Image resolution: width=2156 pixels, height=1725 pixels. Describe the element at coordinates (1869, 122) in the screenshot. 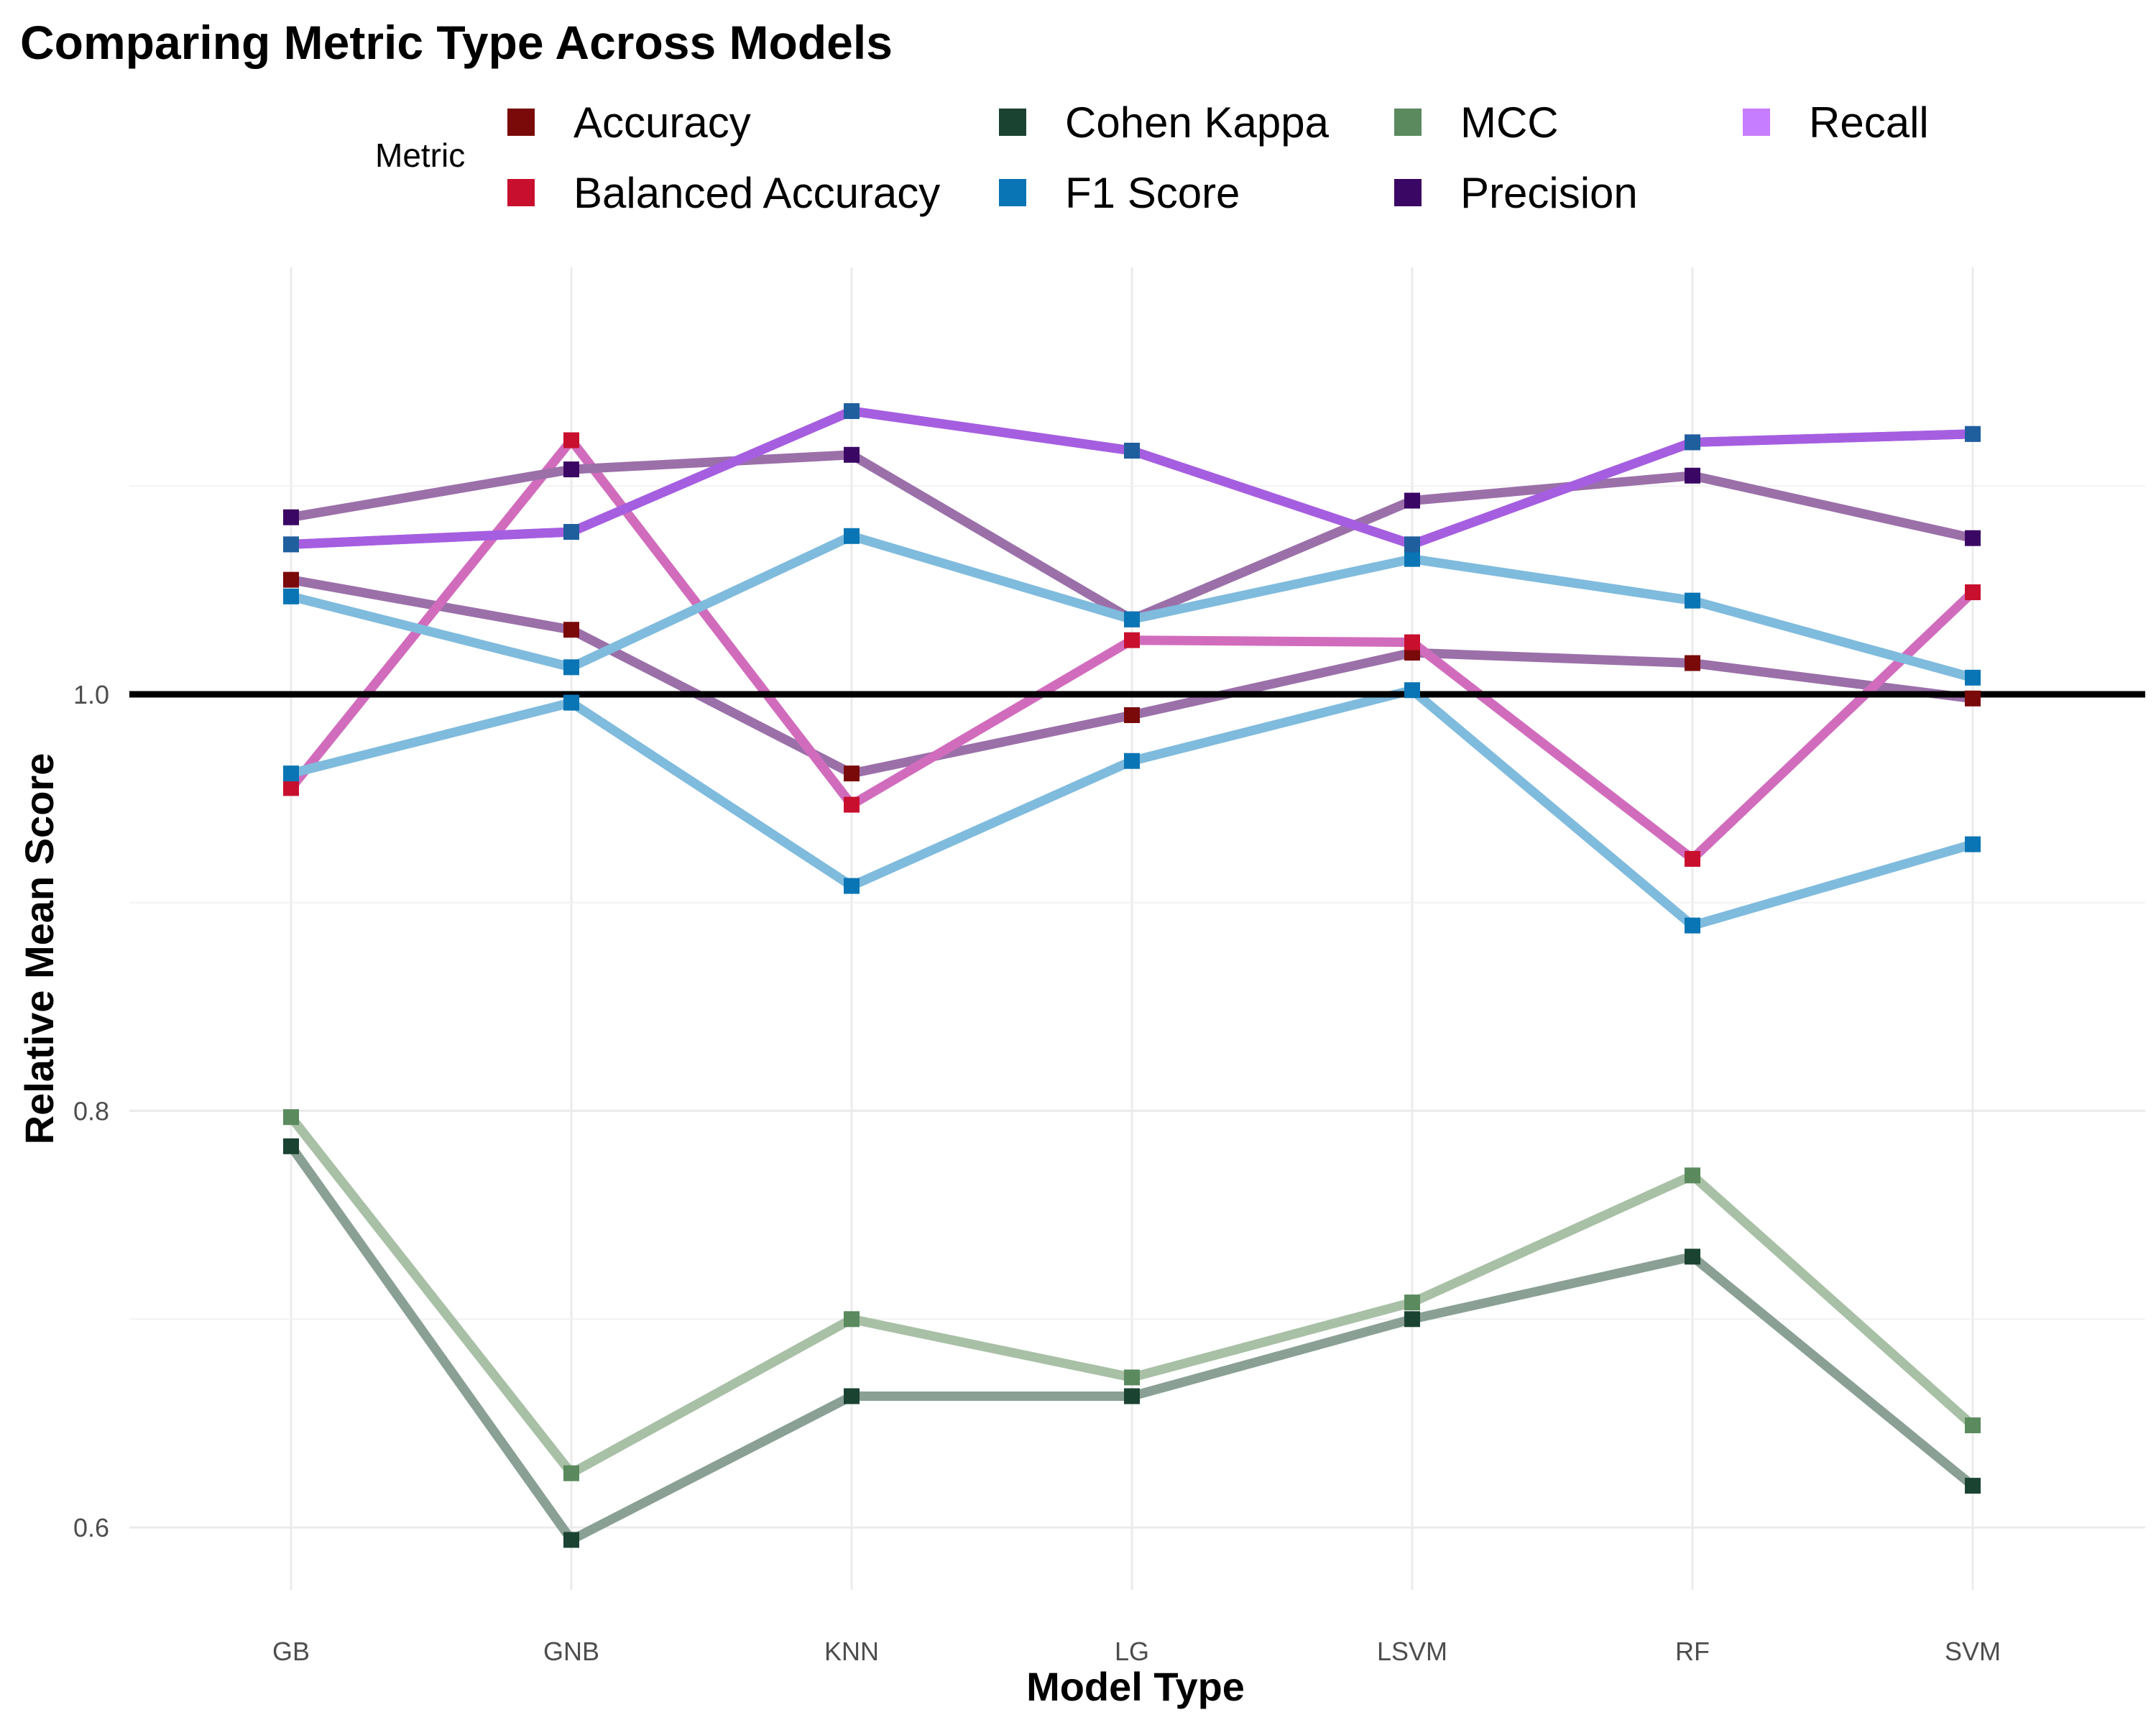

I see `legend-label: Recall` at that location.